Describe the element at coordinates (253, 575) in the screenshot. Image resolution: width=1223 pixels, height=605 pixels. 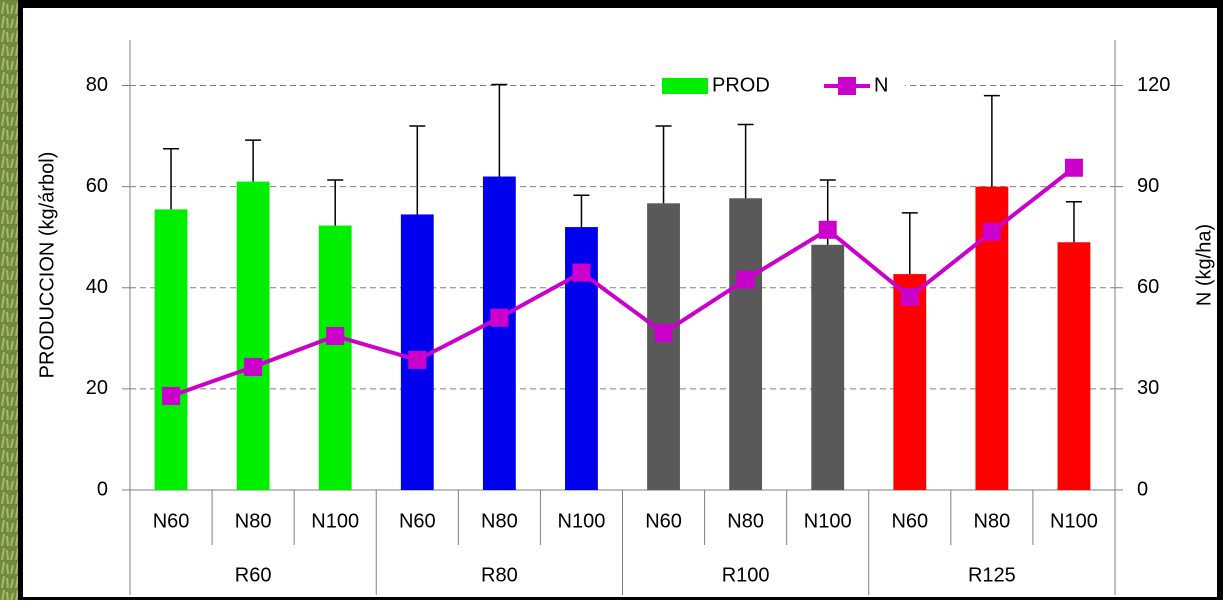
I see `group-label: R60` at that location.